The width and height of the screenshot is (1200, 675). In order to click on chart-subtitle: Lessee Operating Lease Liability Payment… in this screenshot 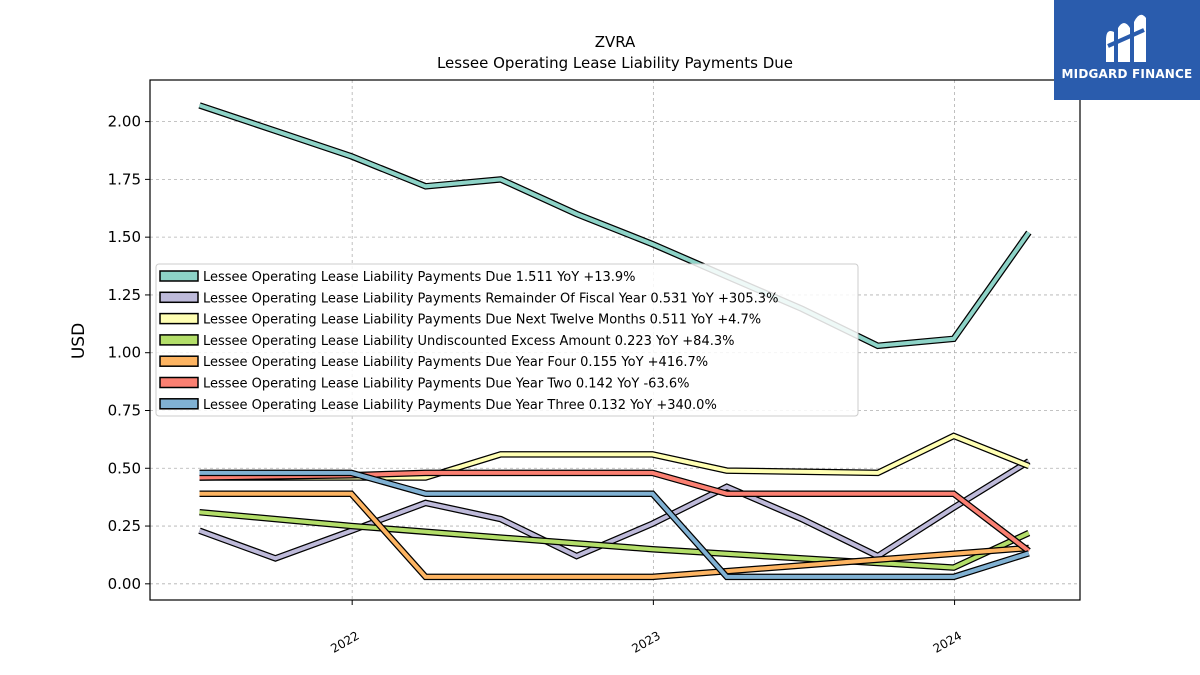, I will do `click(615, 63)`.